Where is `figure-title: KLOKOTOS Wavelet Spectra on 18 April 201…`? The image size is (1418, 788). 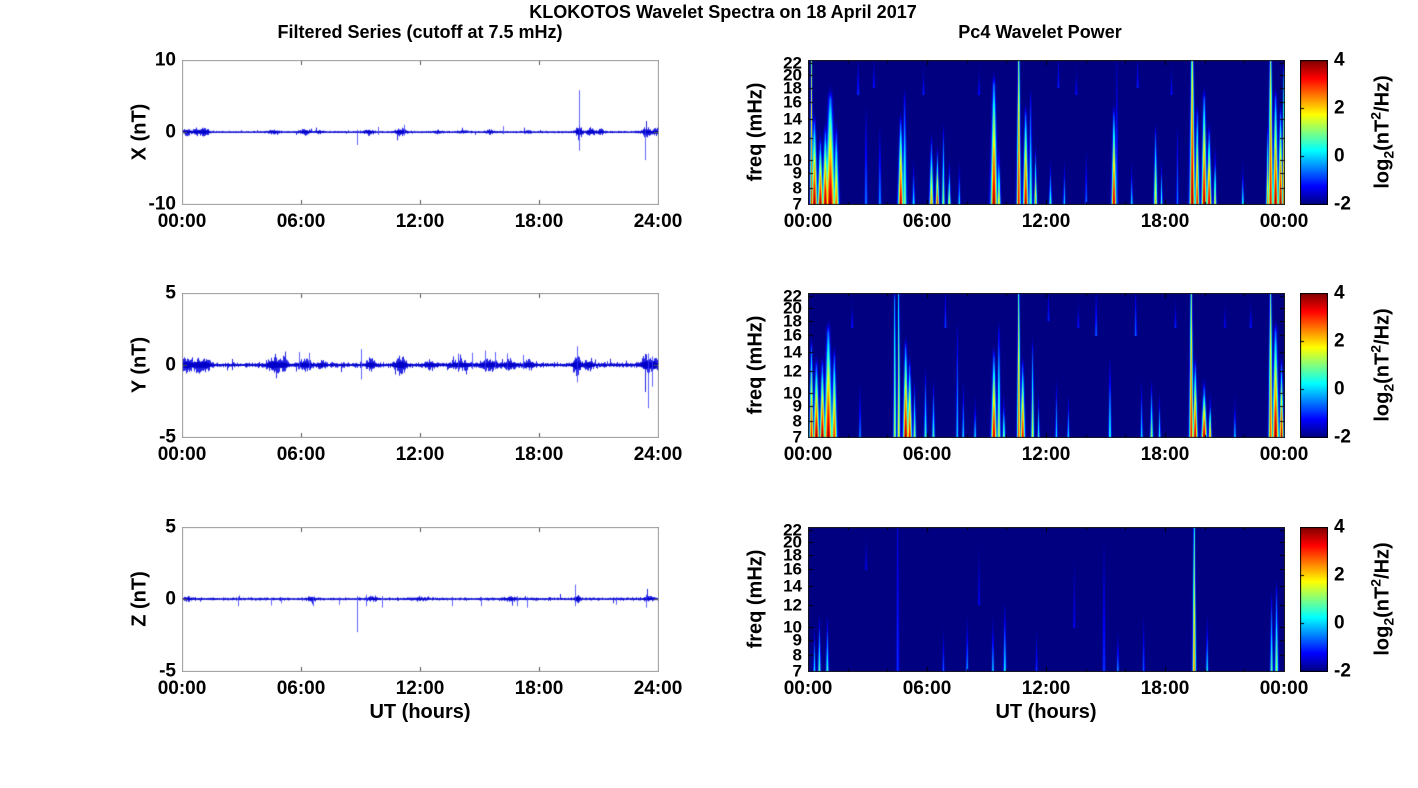
figure-title: KLOKOTOS Wavelet Spectra on 18 April 201… is located at coordinates (723, 12).